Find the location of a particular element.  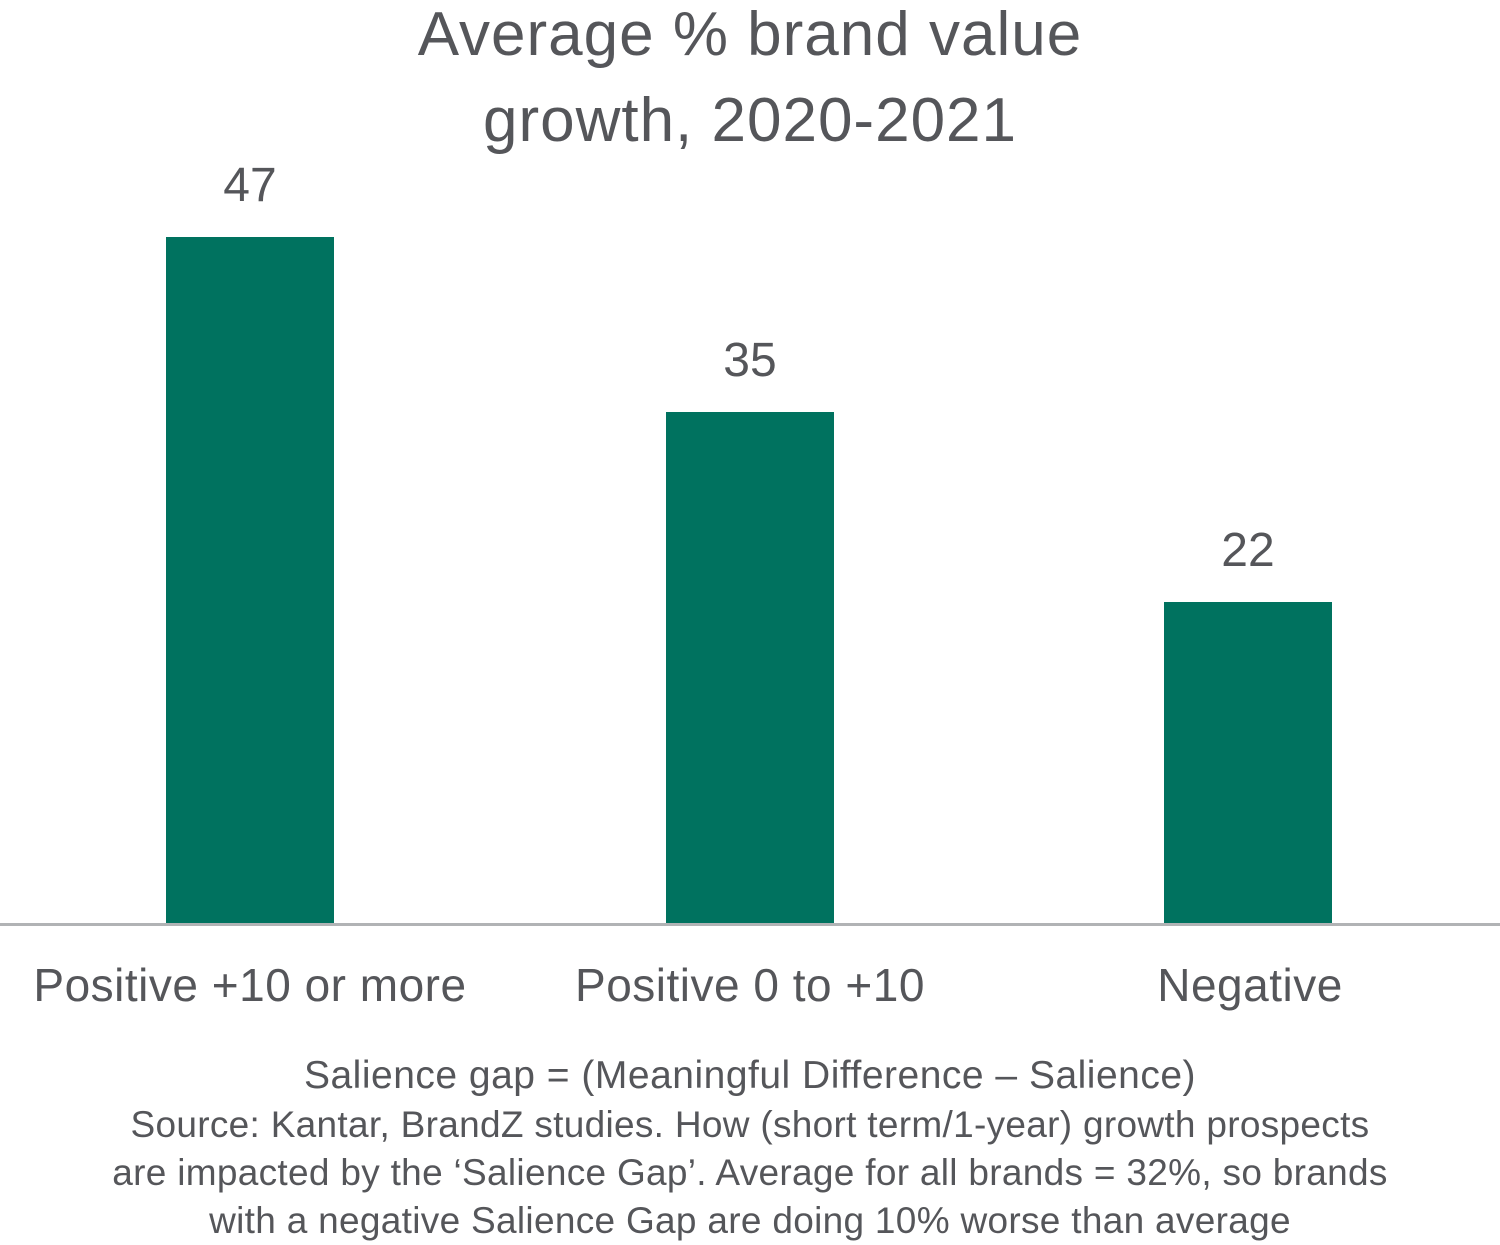

chart-title-line-2: growth, 2020-2021 is located at coordinates (750, 120).